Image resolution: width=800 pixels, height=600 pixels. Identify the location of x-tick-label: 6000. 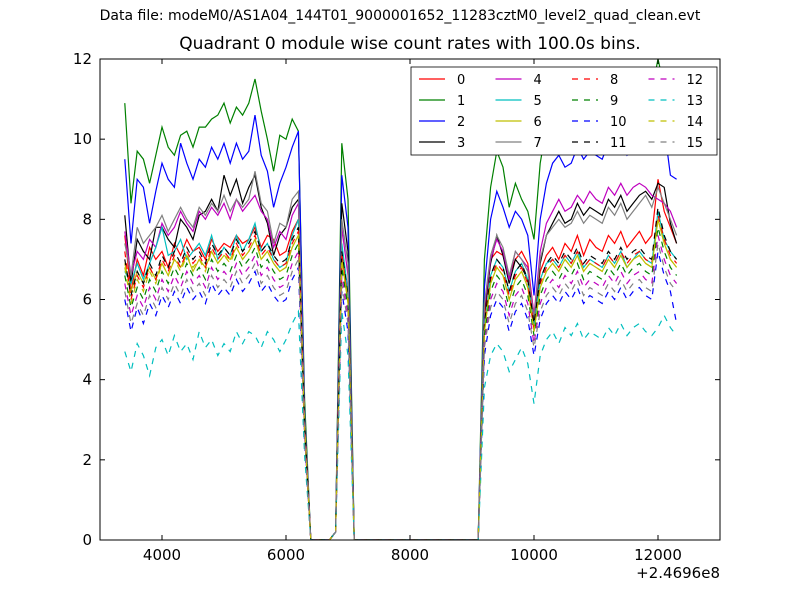
(286, 555).